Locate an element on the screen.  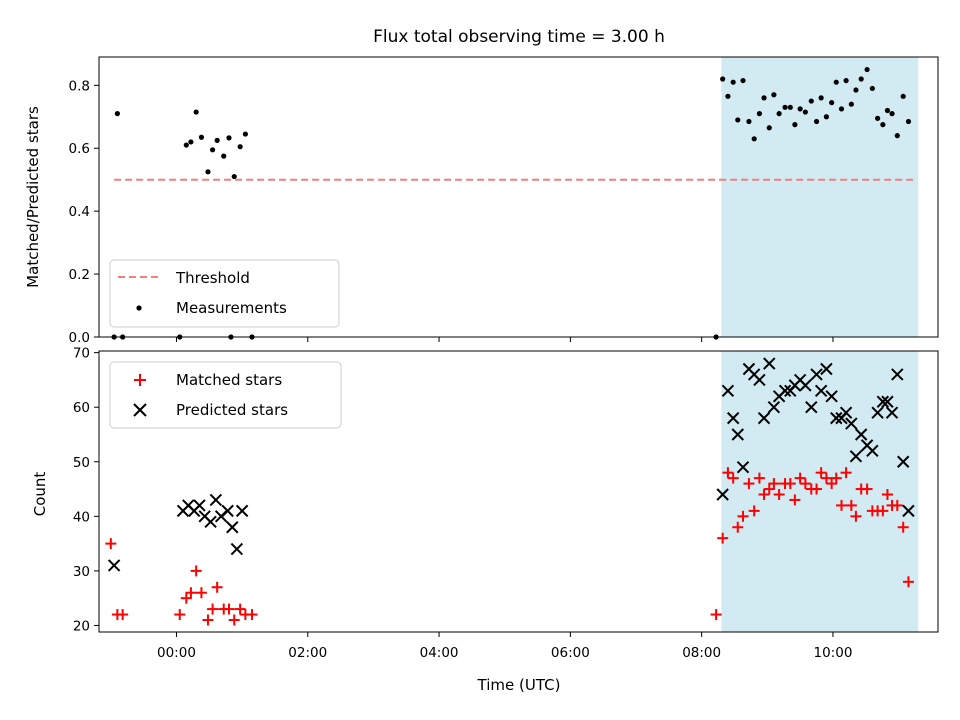
y-tick-label: 70 is located at coordinates (81, 354).